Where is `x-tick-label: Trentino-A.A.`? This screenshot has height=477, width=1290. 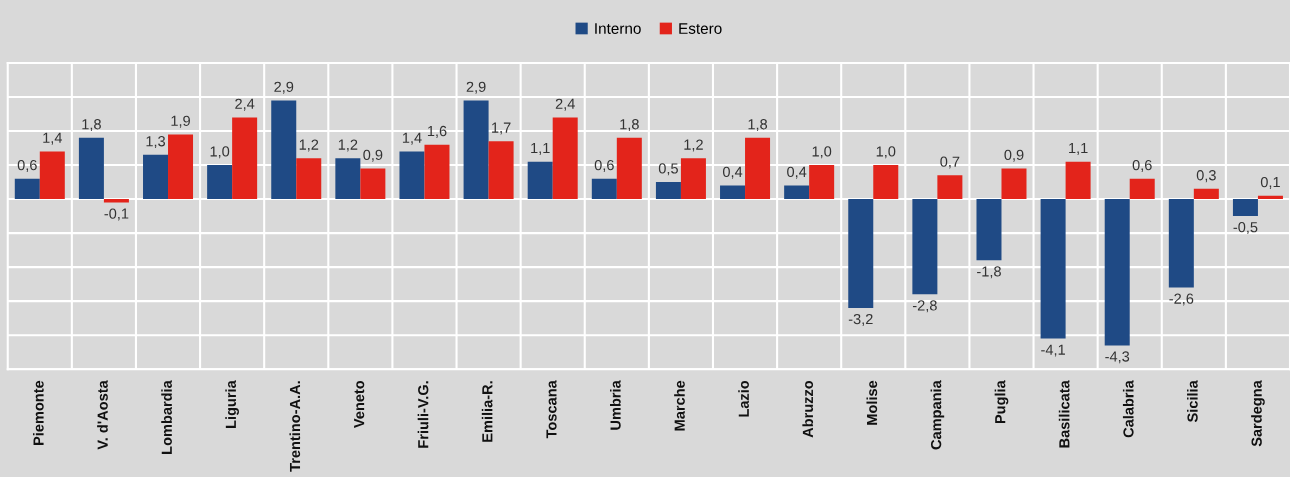 x-tick-label: Trentino-A.A. is located at coordinates (295, 426).